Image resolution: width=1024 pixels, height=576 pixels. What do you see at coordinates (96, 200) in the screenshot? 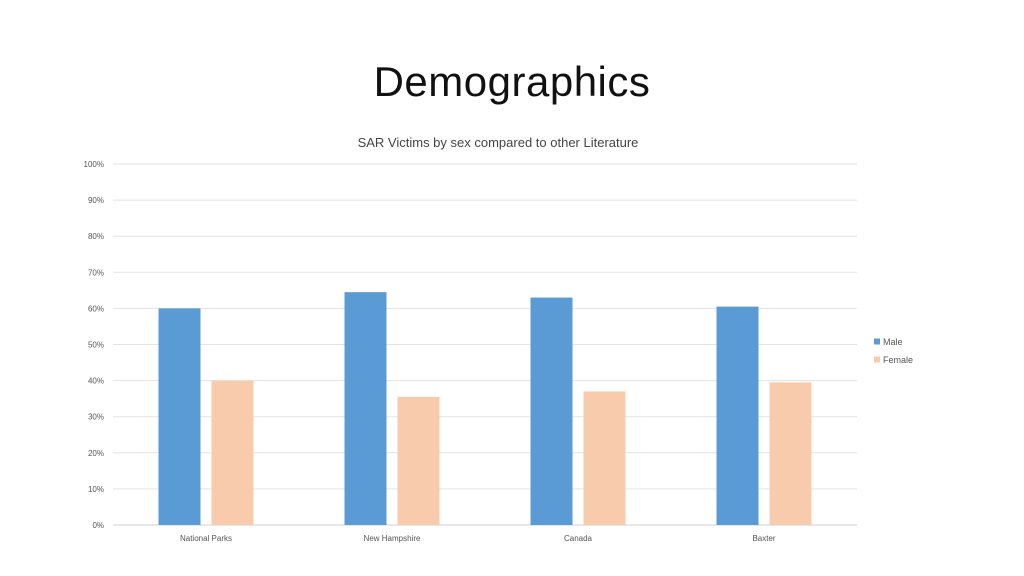
I see `y-tick-label: 90%` at bounding box center [96, 200].